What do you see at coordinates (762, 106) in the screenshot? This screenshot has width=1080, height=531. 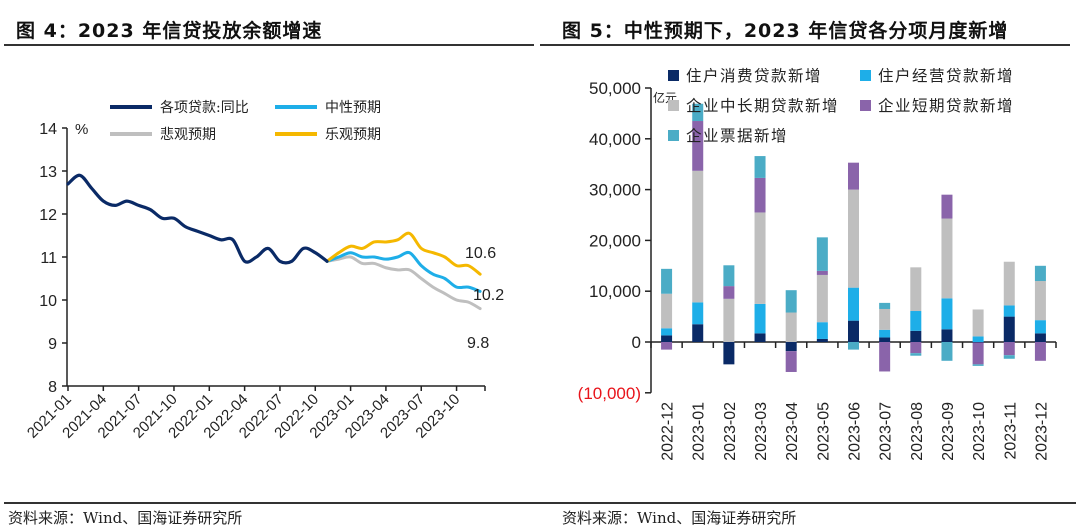 I see `legend-label: 企业中长期贷款新增` at bounding box center [762, 106].